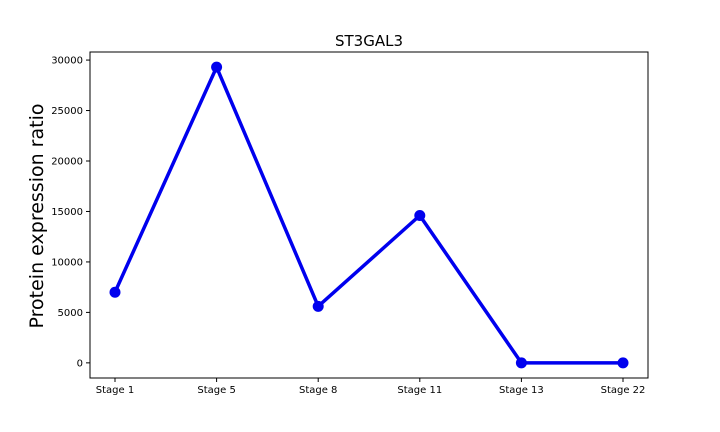 The width and height of the screenshot is (720, 432). Describe the element at coordinates (67, 262) in the screenshot. I see `y-tick-label: 10000` at that location.